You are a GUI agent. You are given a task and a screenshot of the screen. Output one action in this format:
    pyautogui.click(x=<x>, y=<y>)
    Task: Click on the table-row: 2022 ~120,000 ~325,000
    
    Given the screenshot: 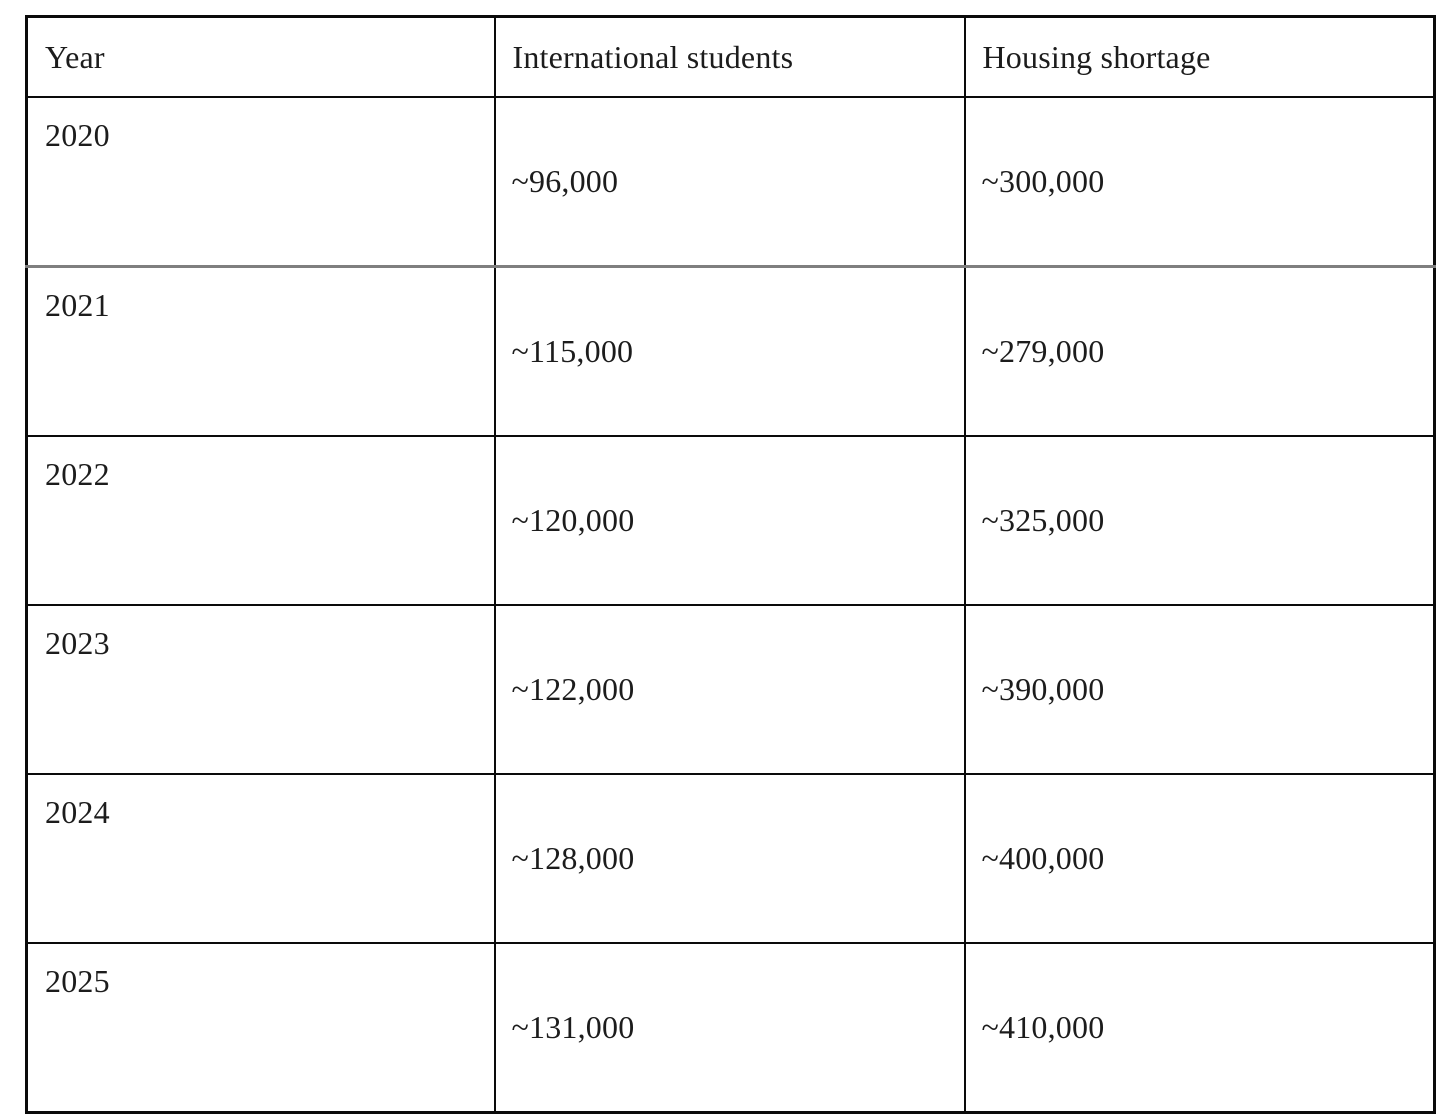 What is the action you would take?
    pyautogui.click(x=730, y=520)
    